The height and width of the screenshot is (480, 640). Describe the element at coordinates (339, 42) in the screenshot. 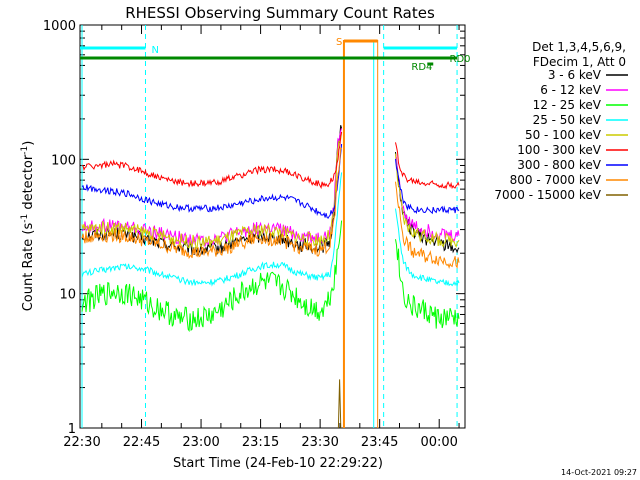

I see `flag-label-1: S` at that location.